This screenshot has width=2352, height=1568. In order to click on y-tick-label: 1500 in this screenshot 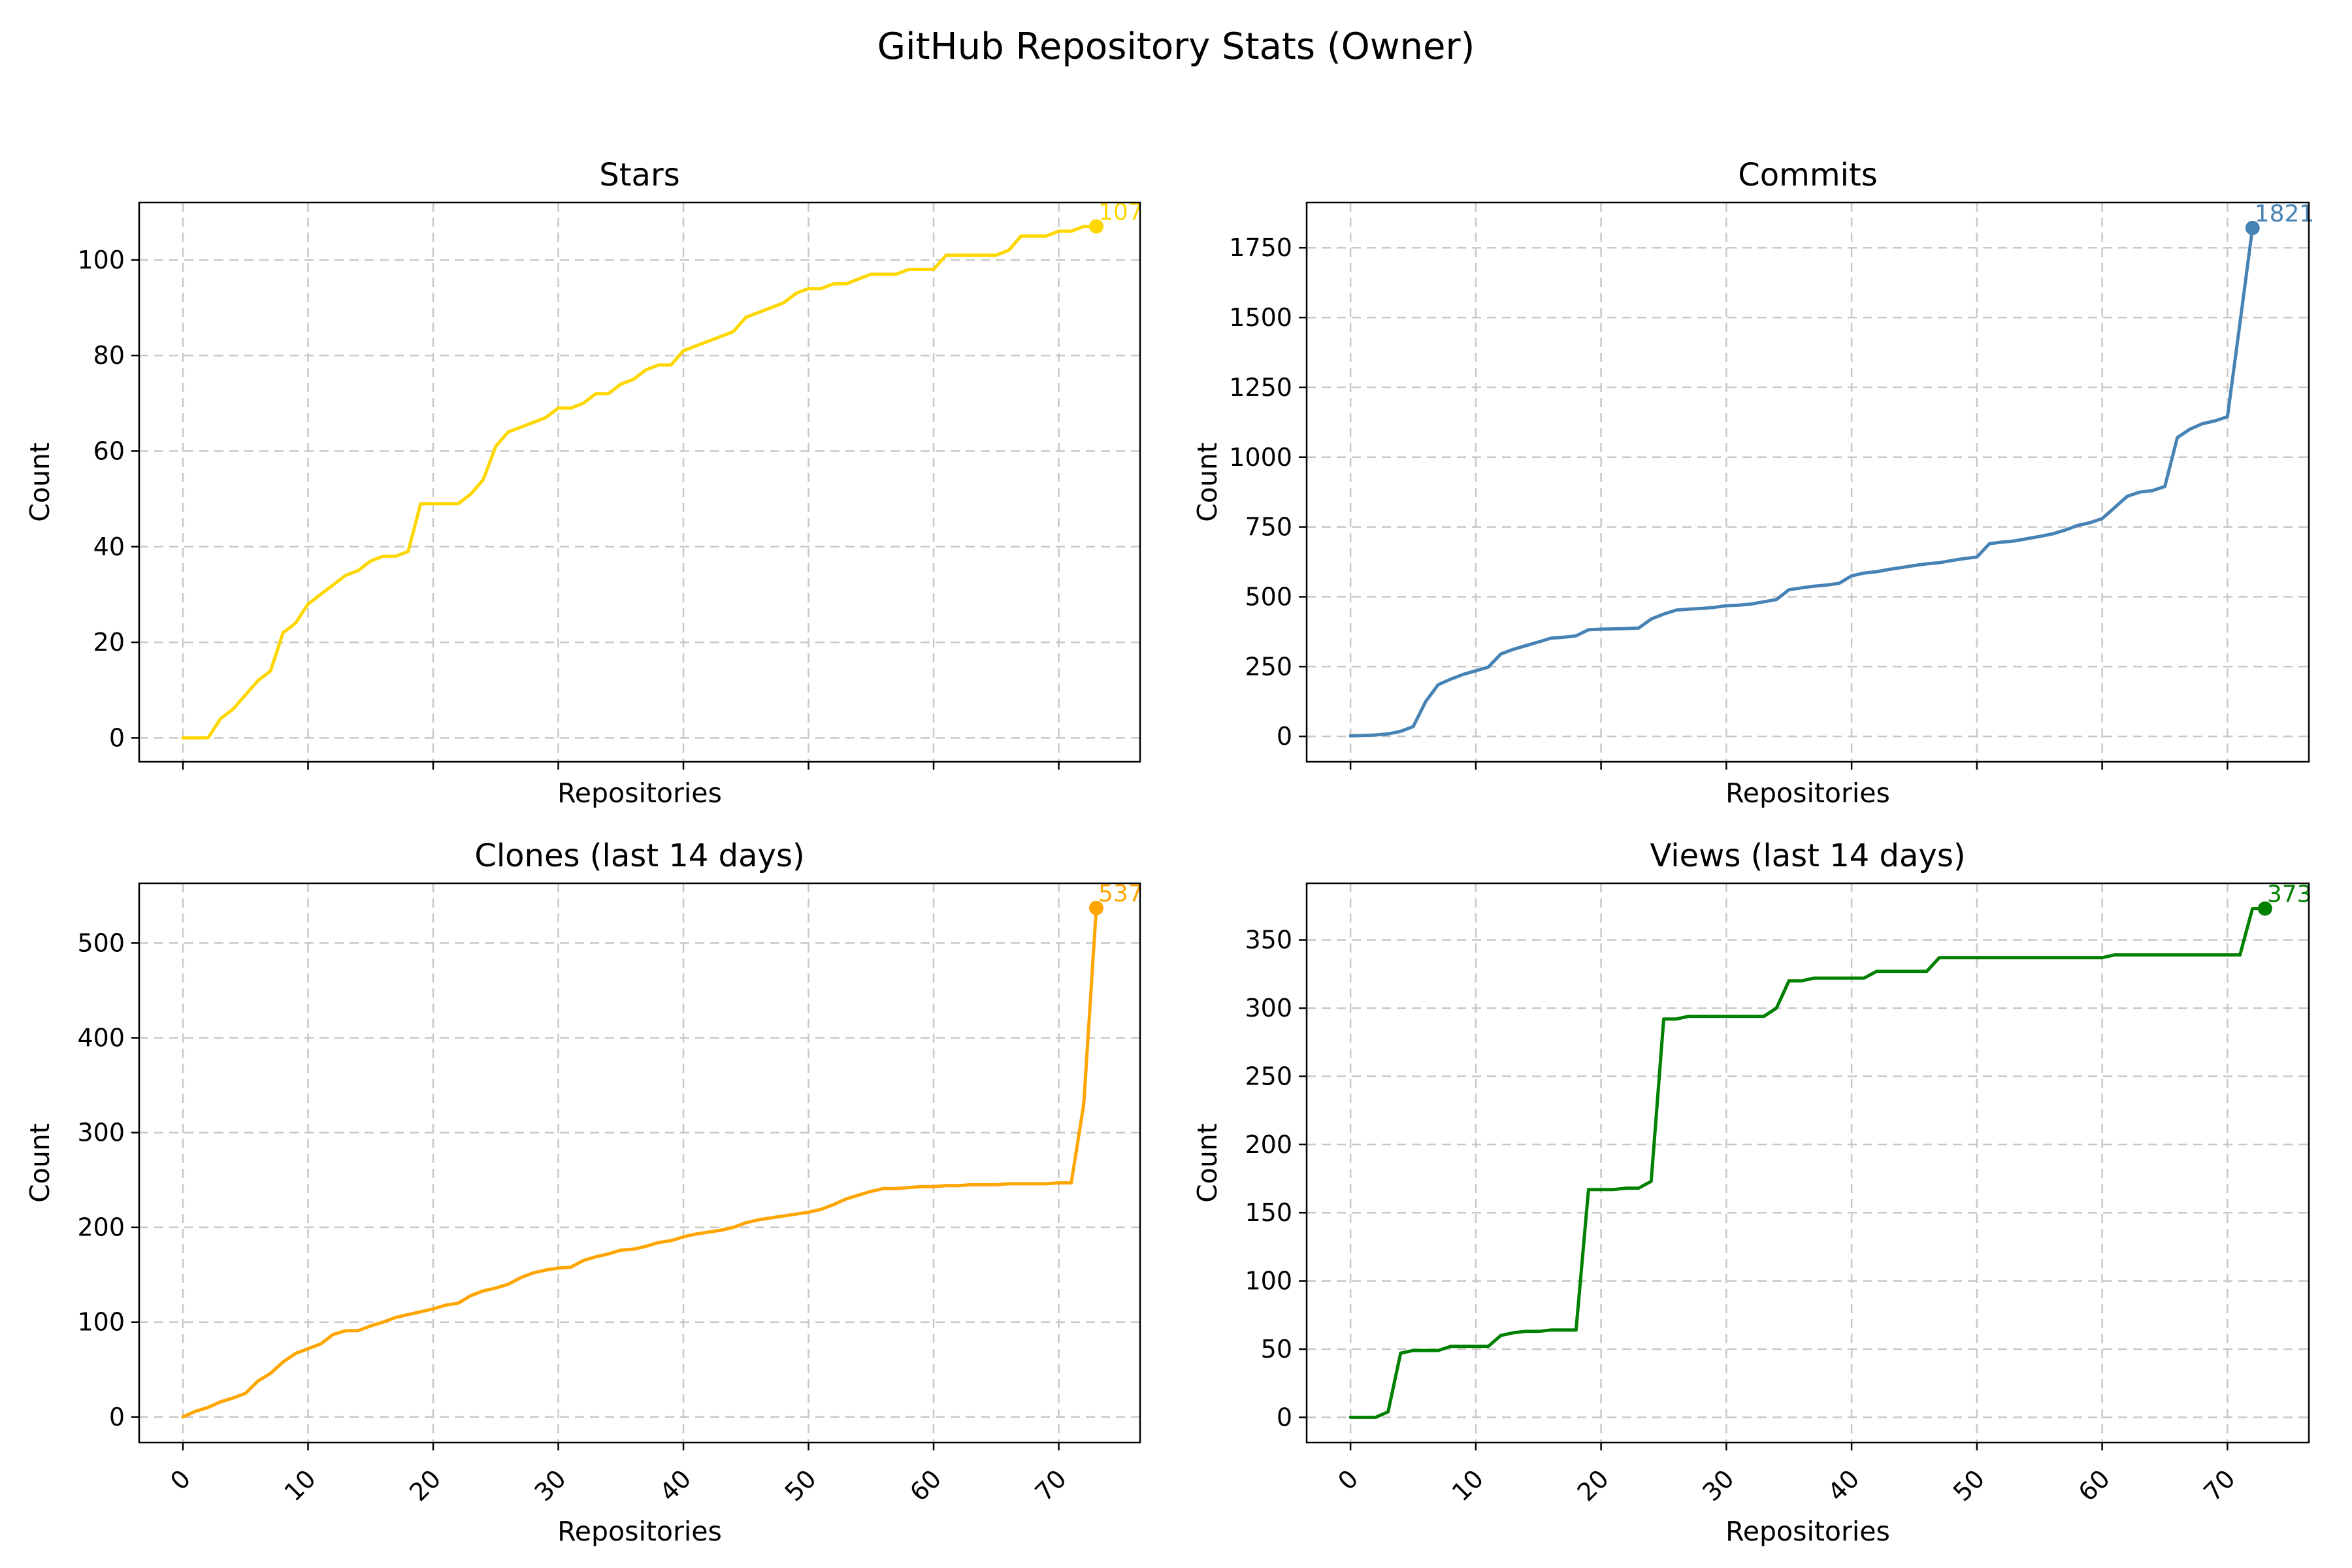, I will do `click(1260, 317)`.